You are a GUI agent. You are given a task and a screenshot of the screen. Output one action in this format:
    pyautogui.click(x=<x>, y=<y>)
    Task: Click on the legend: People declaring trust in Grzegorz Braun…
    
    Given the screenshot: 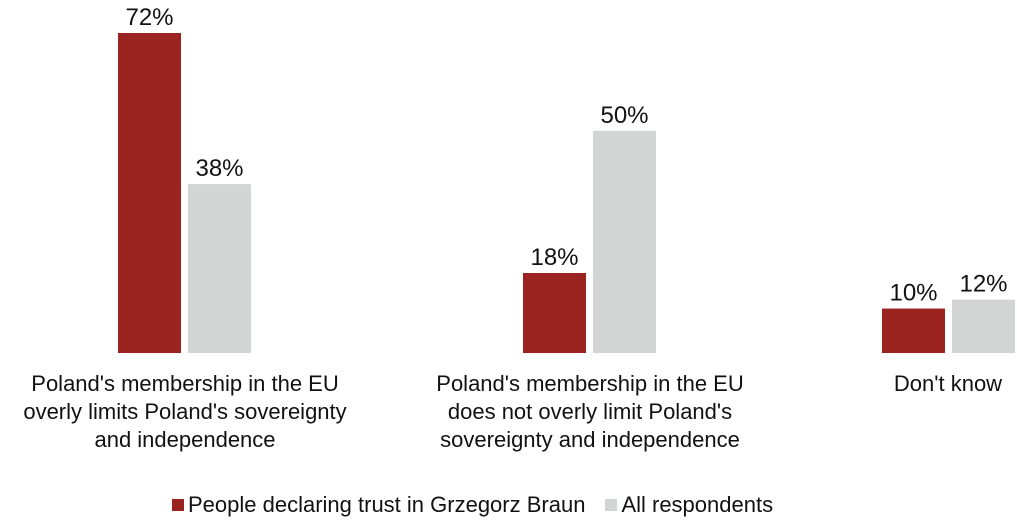 What is the action you would take?
    pyautogui.click(x=472, y=505)
    